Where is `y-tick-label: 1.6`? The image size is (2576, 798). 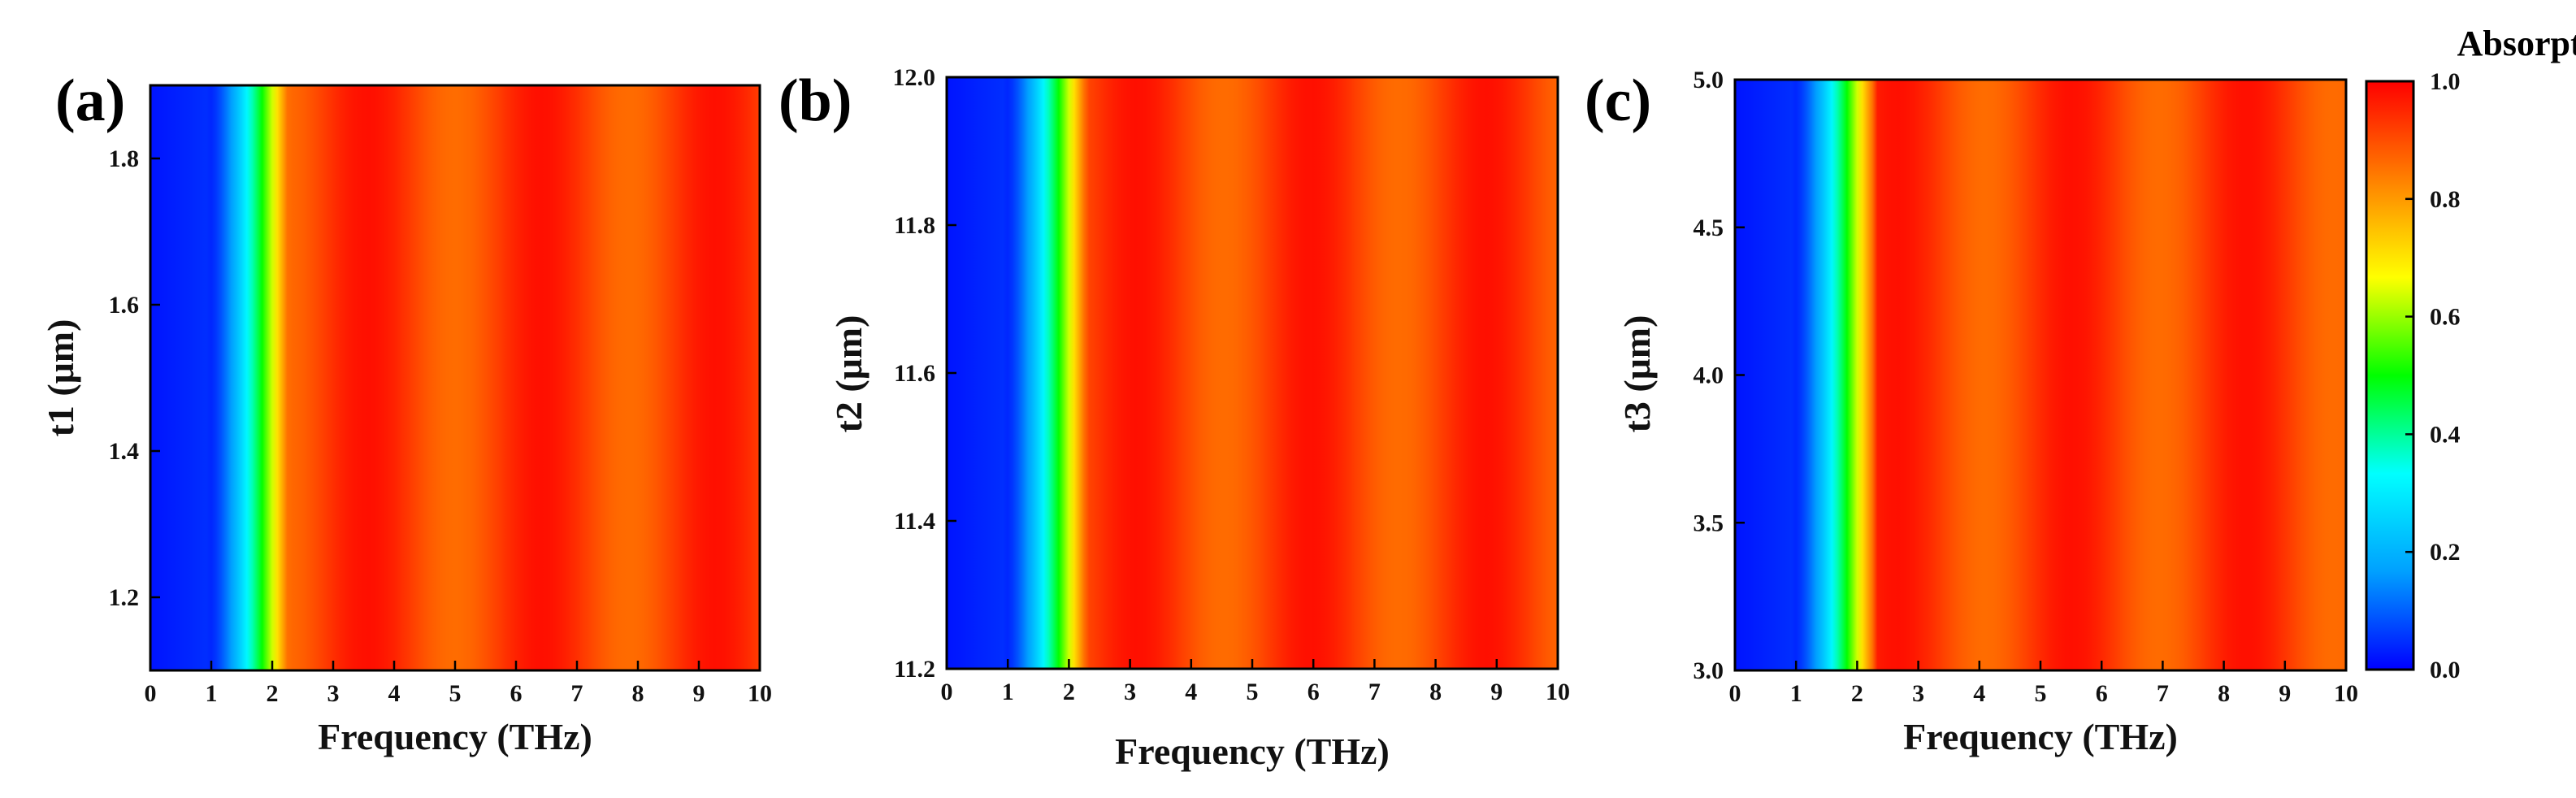
y-tick-label: 1.6 is located at coordinates (124, 305).